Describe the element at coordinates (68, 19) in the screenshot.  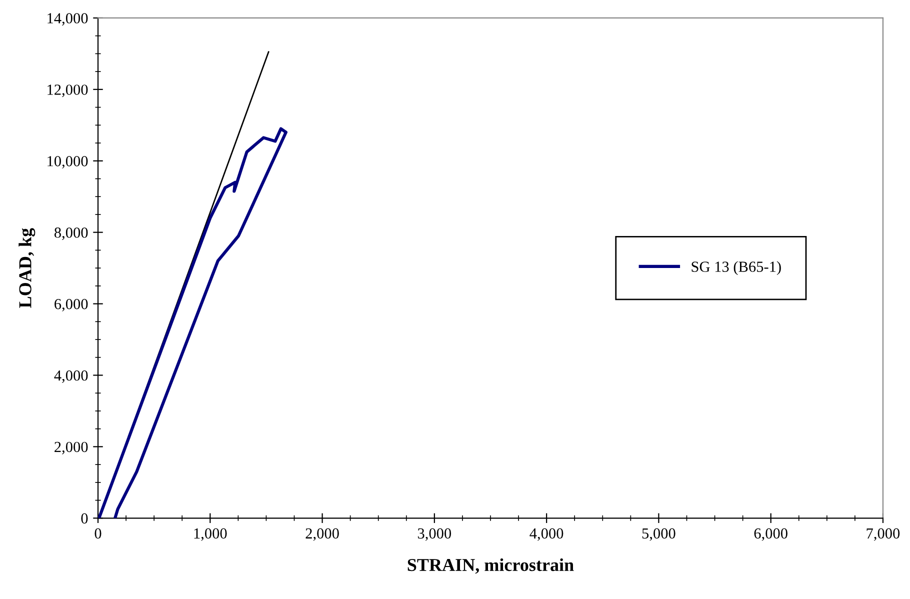
I see `y-tick-label: 14,000` at that location.